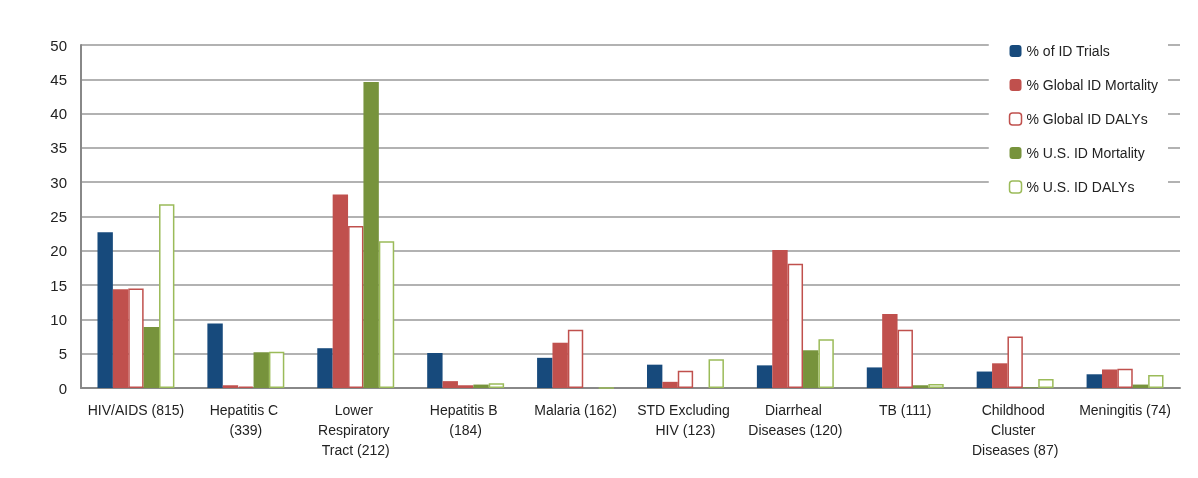  What do you see at coordinates (58, 285) in the screenshot?
I see `y-tick-label: 15` at bounding box center [58, 285].